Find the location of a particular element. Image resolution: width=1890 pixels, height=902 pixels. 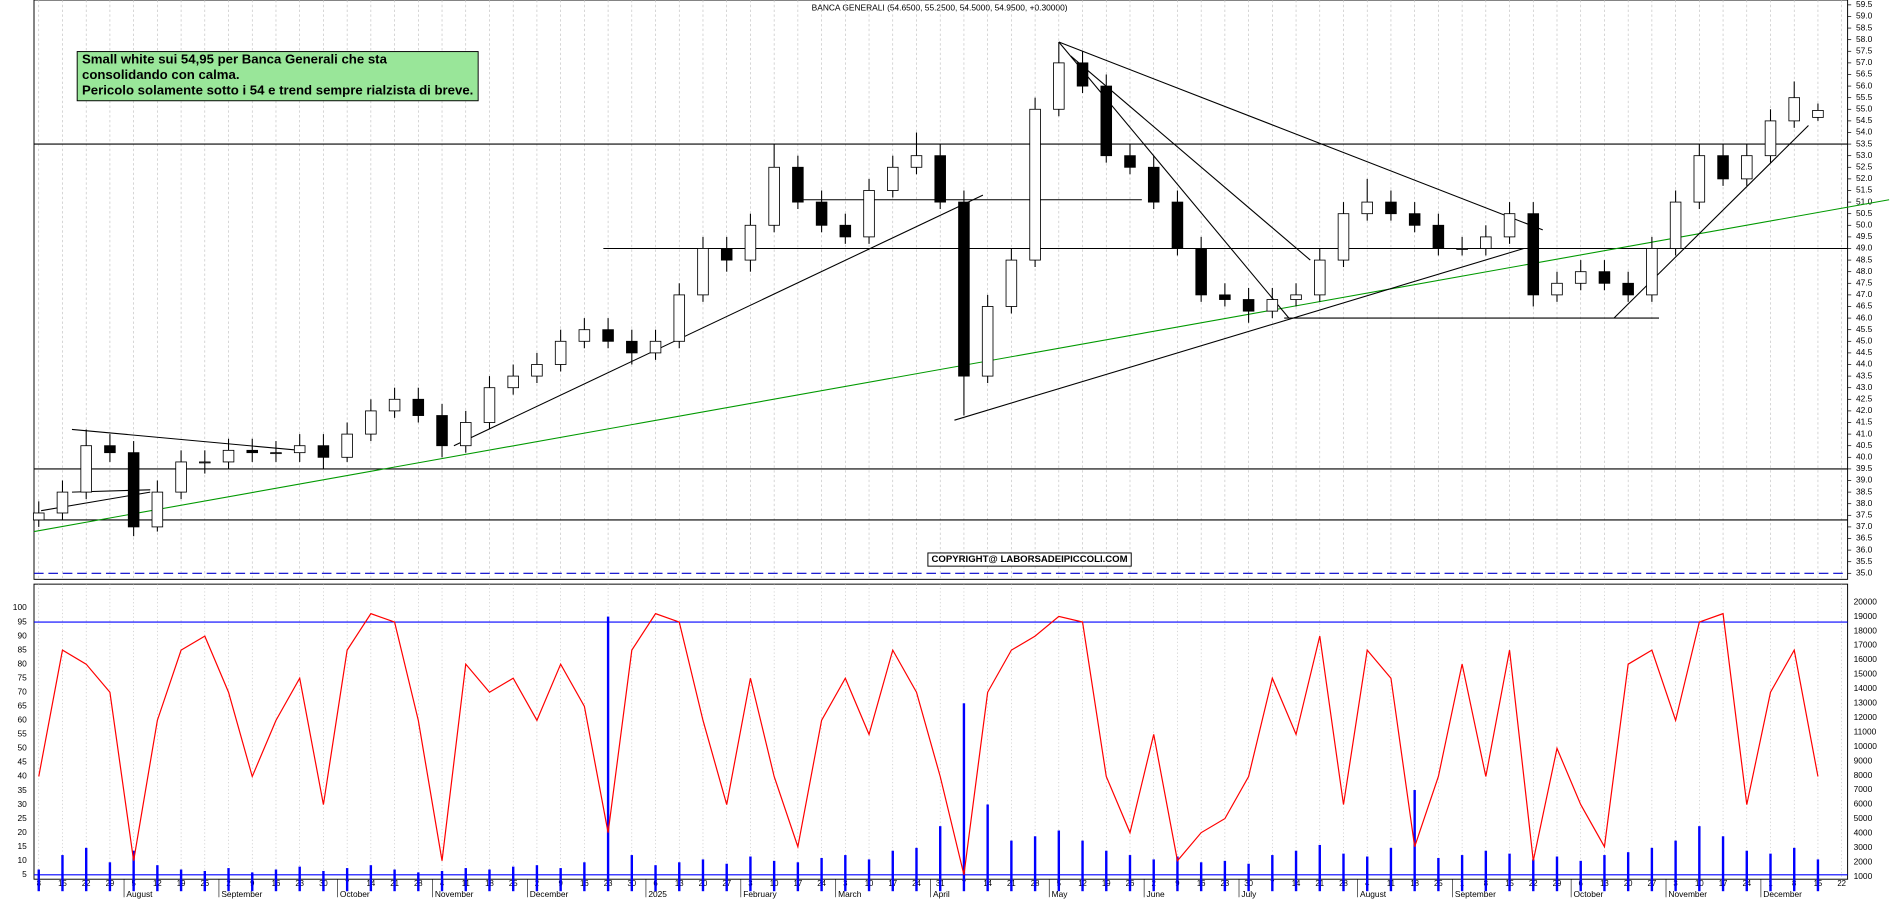

y-tick-label: 80 is located at coordinates (22, 663).